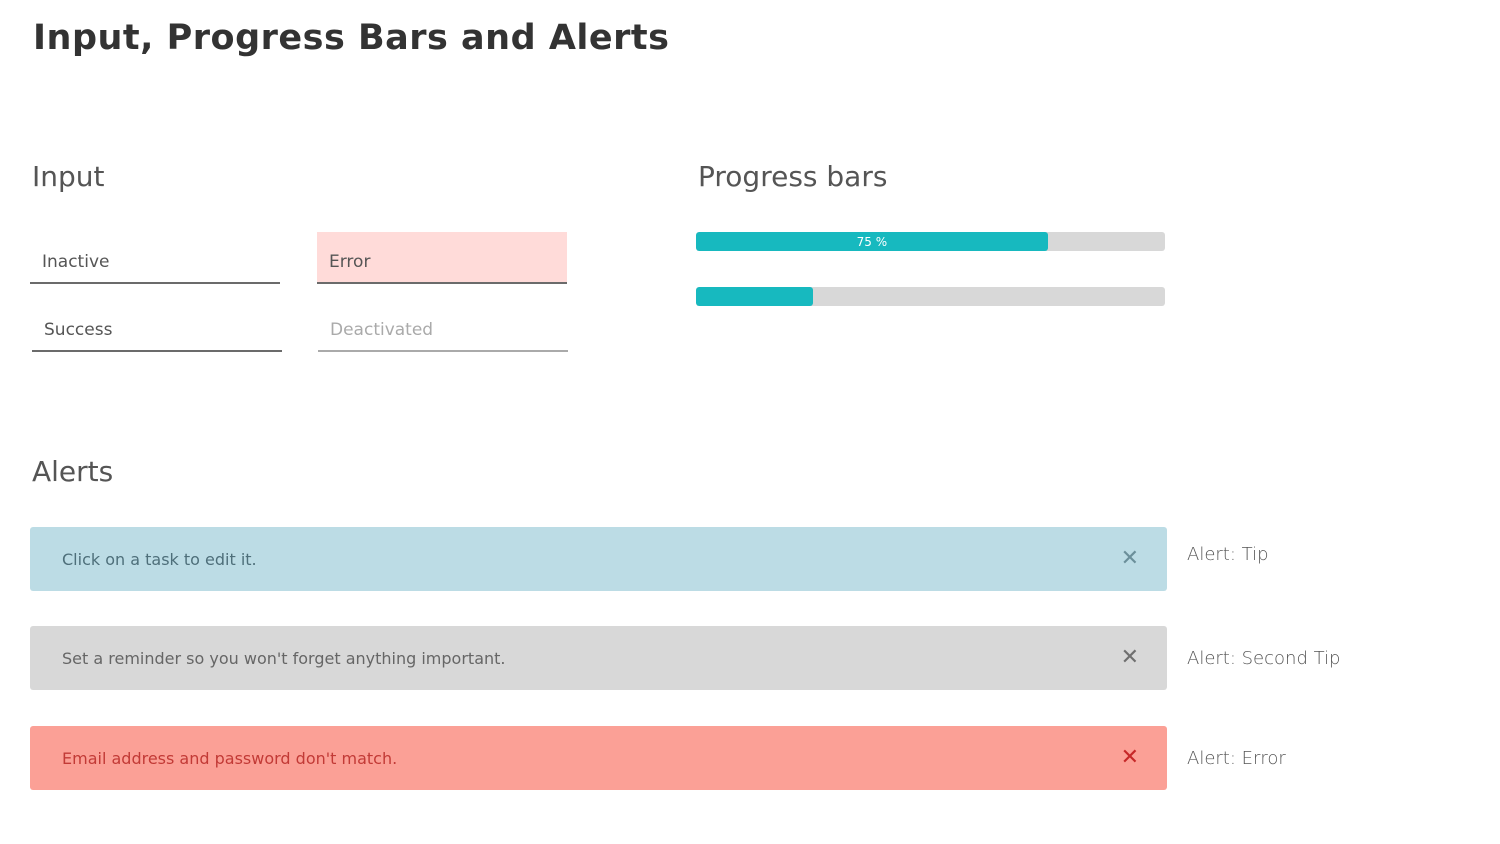 This screenshot has width=1500, height=844. Describe the element at coordinates (157, 326) in the screenshot. I see `success-input: Success` at that location.